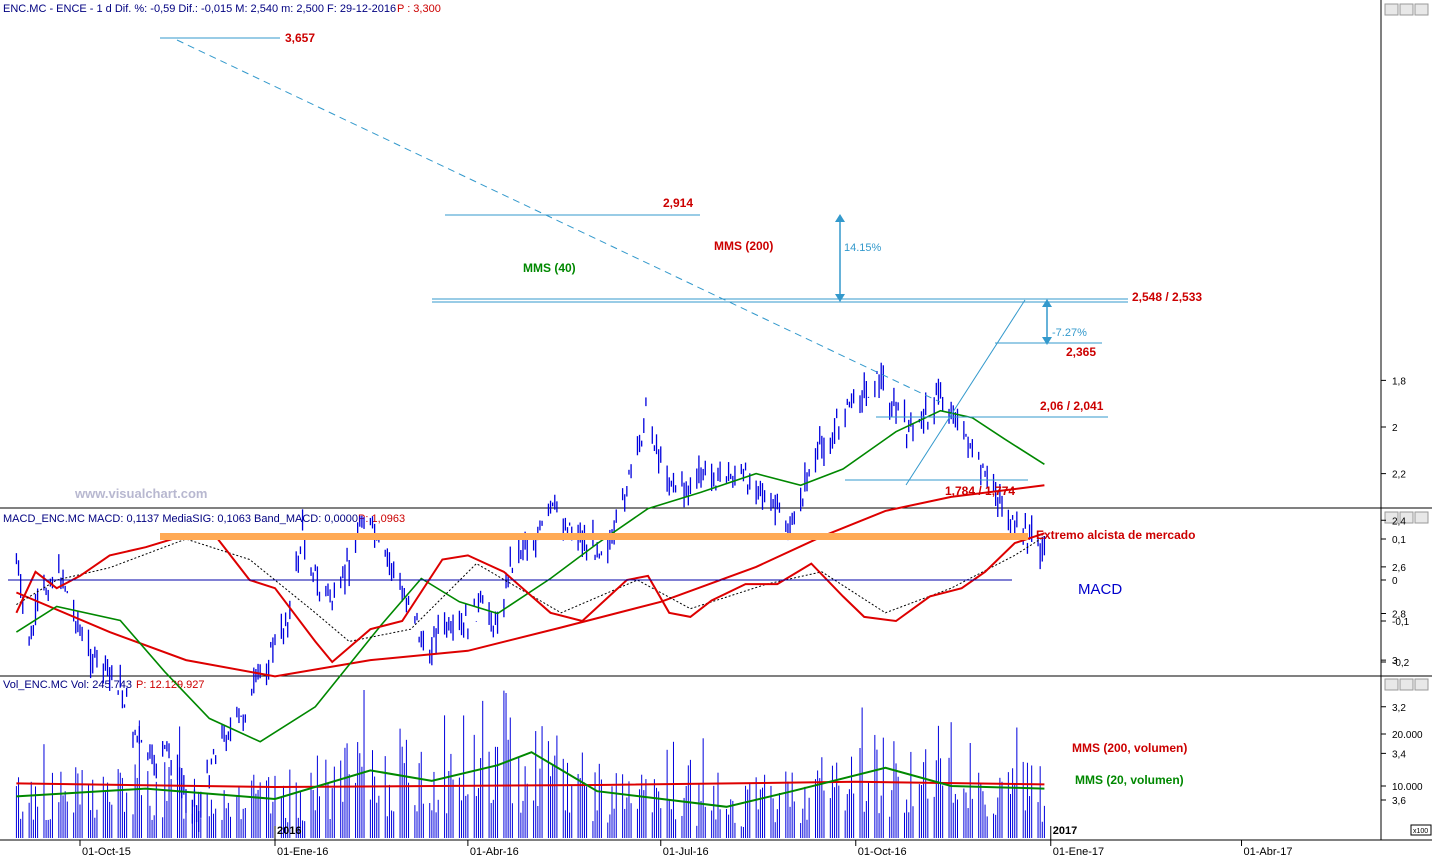 This screenshot has width=1432, height=857. What do you see at coordinates (1401, 622) in the screenshot?
I see `macd-y-tick-label: -0,1` at bounding box center [1401, 622].